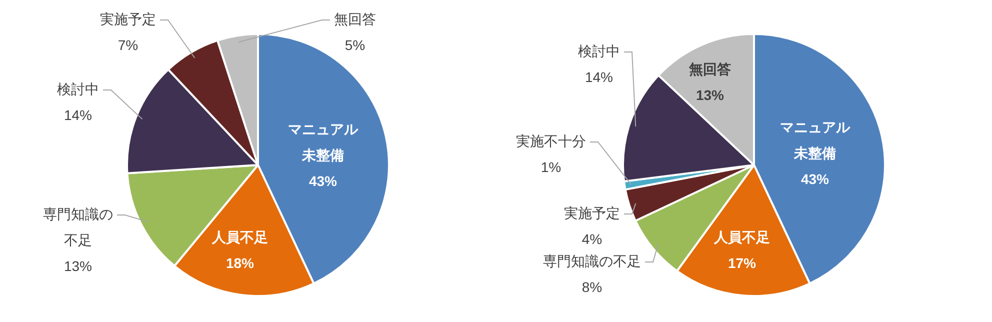  What do you see at coordinates (551, 140) in the screenshot?
I see `slice-label: 実施不十分` at bounding box center [551, 140].